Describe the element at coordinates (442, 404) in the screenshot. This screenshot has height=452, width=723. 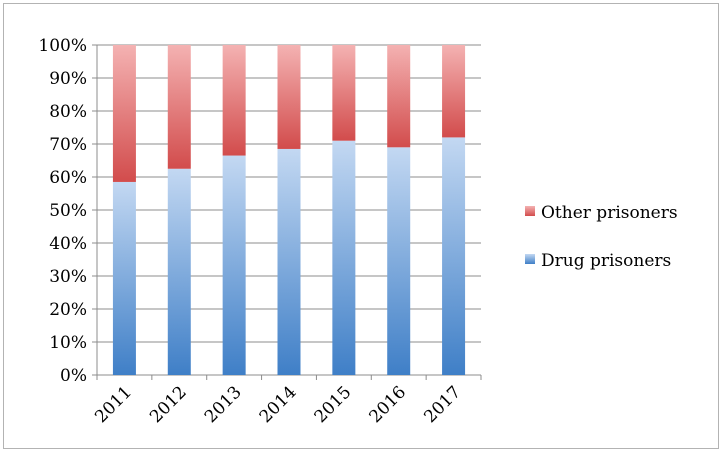
I see `x-tick-label: 2017` at that location.